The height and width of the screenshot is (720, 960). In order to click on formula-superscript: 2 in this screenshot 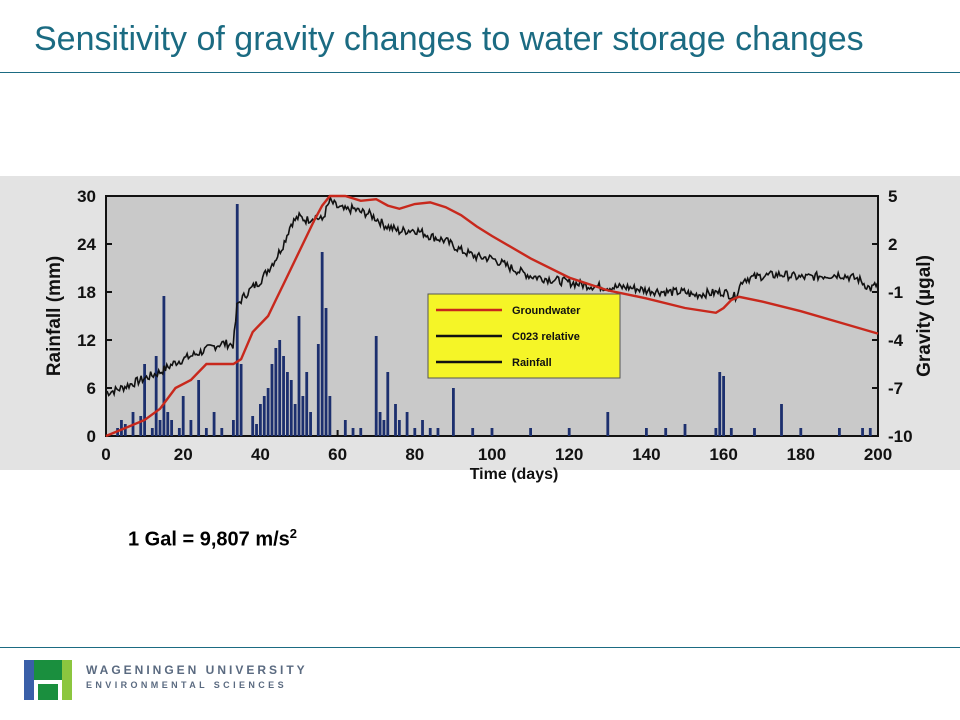, I will do `click(293, 533)`.